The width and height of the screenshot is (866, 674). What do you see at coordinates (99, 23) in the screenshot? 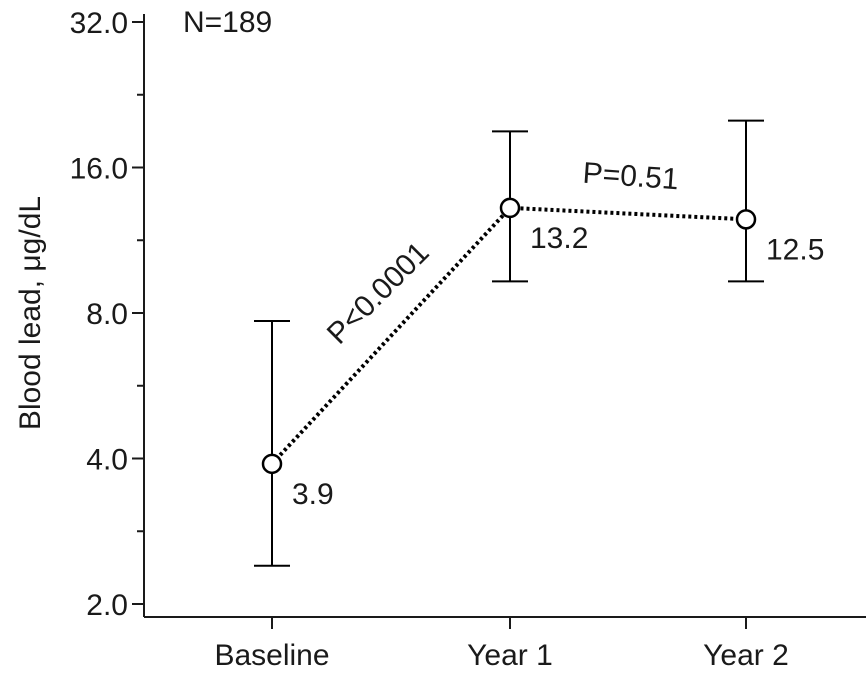
I see `y-tick-label: 32.0` at bounding box center [99, 23].